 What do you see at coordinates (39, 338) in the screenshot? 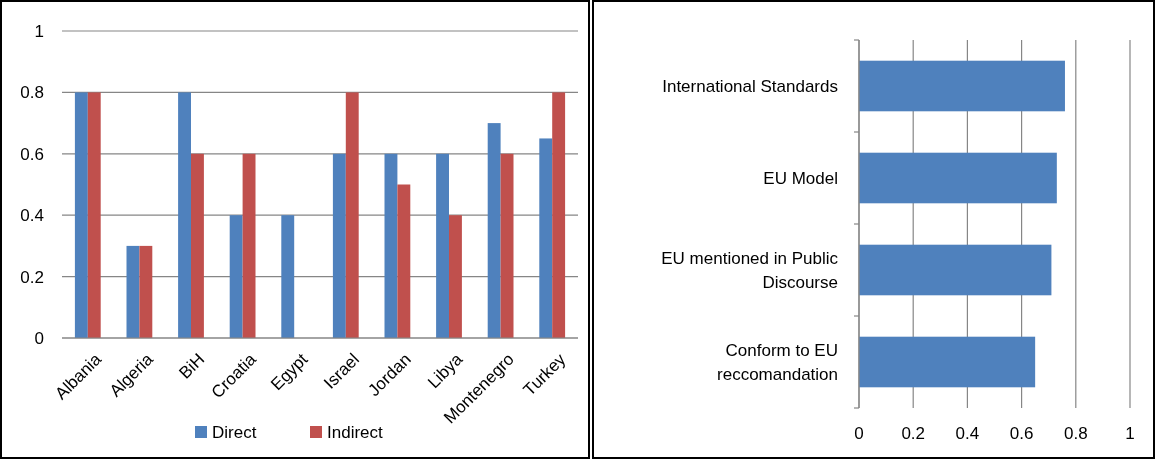
I see `y-tick-label: 0` at bounding box center [39, 338].